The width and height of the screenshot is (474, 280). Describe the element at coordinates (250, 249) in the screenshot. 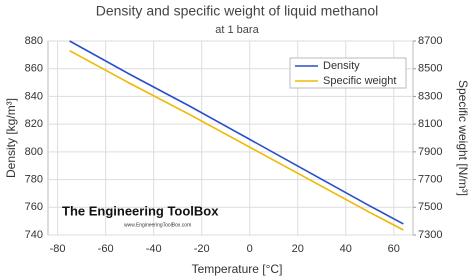

I see `x-tick-label: 0` at that location.